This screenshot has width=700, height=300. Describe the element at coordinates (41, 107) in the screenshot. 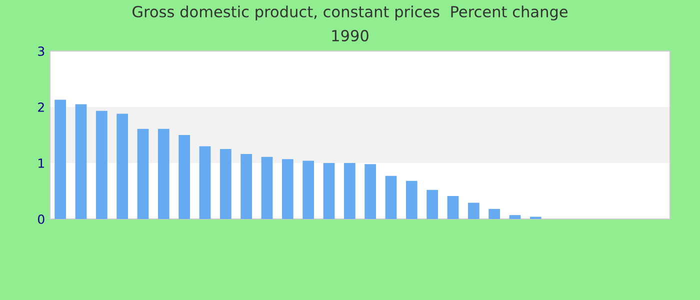

I see `y-tick-label: 2` at that location.